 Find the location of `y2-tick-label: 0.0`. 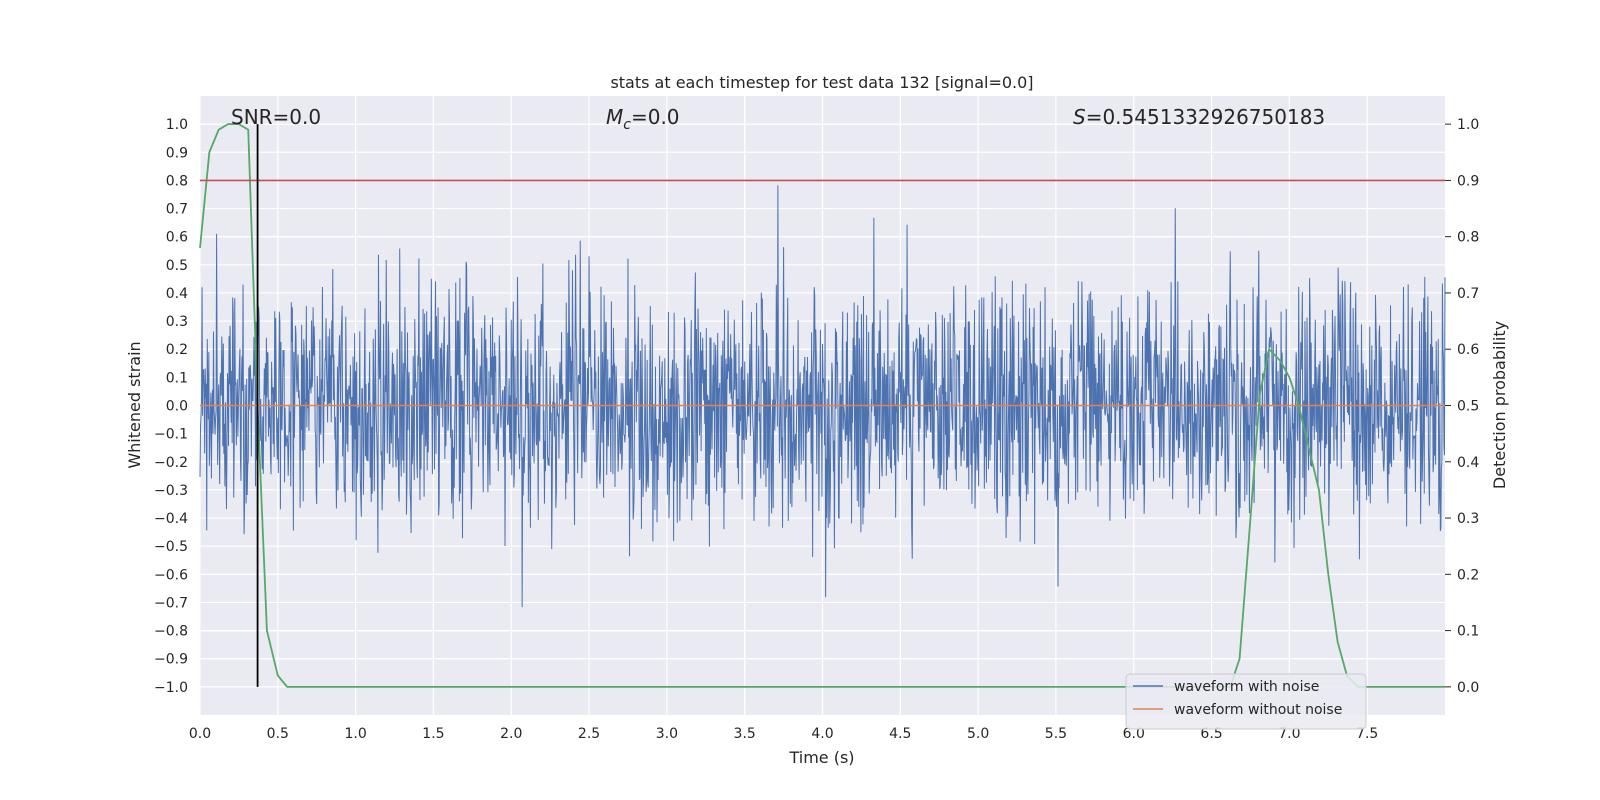

y2-tick-label: 0.0 is located at coordinates (1468, 688).